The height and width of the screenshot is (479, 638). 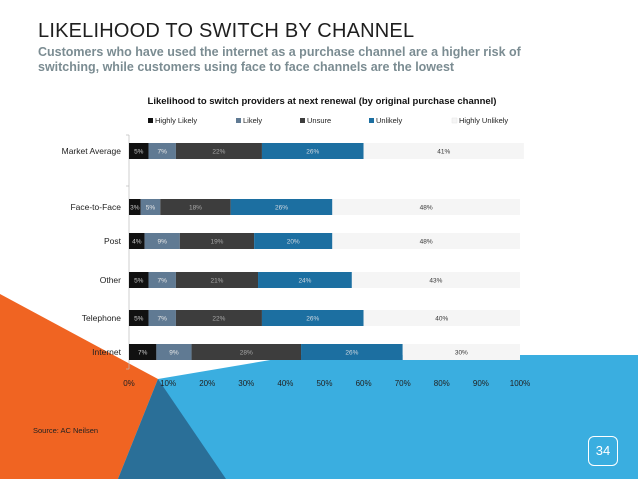 I want to click on bar-internet-likely, so click(x=174, y=352).